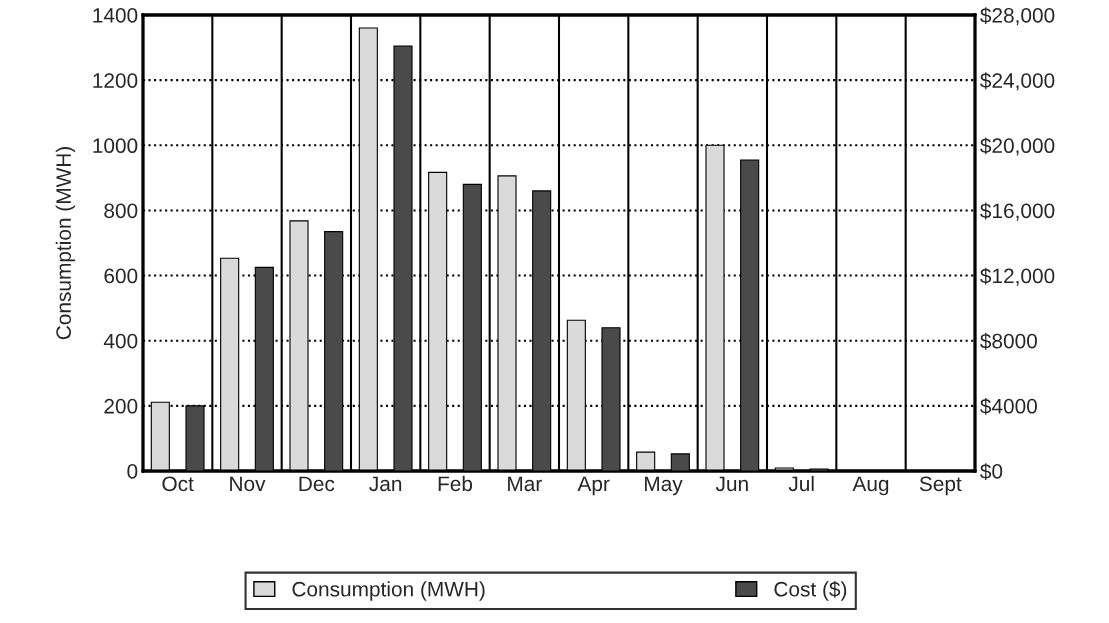 Image resolution: width=1109 pixels, height=623 pixels. I want to click on y2-tick-label: $4000, so click(1008, 406).